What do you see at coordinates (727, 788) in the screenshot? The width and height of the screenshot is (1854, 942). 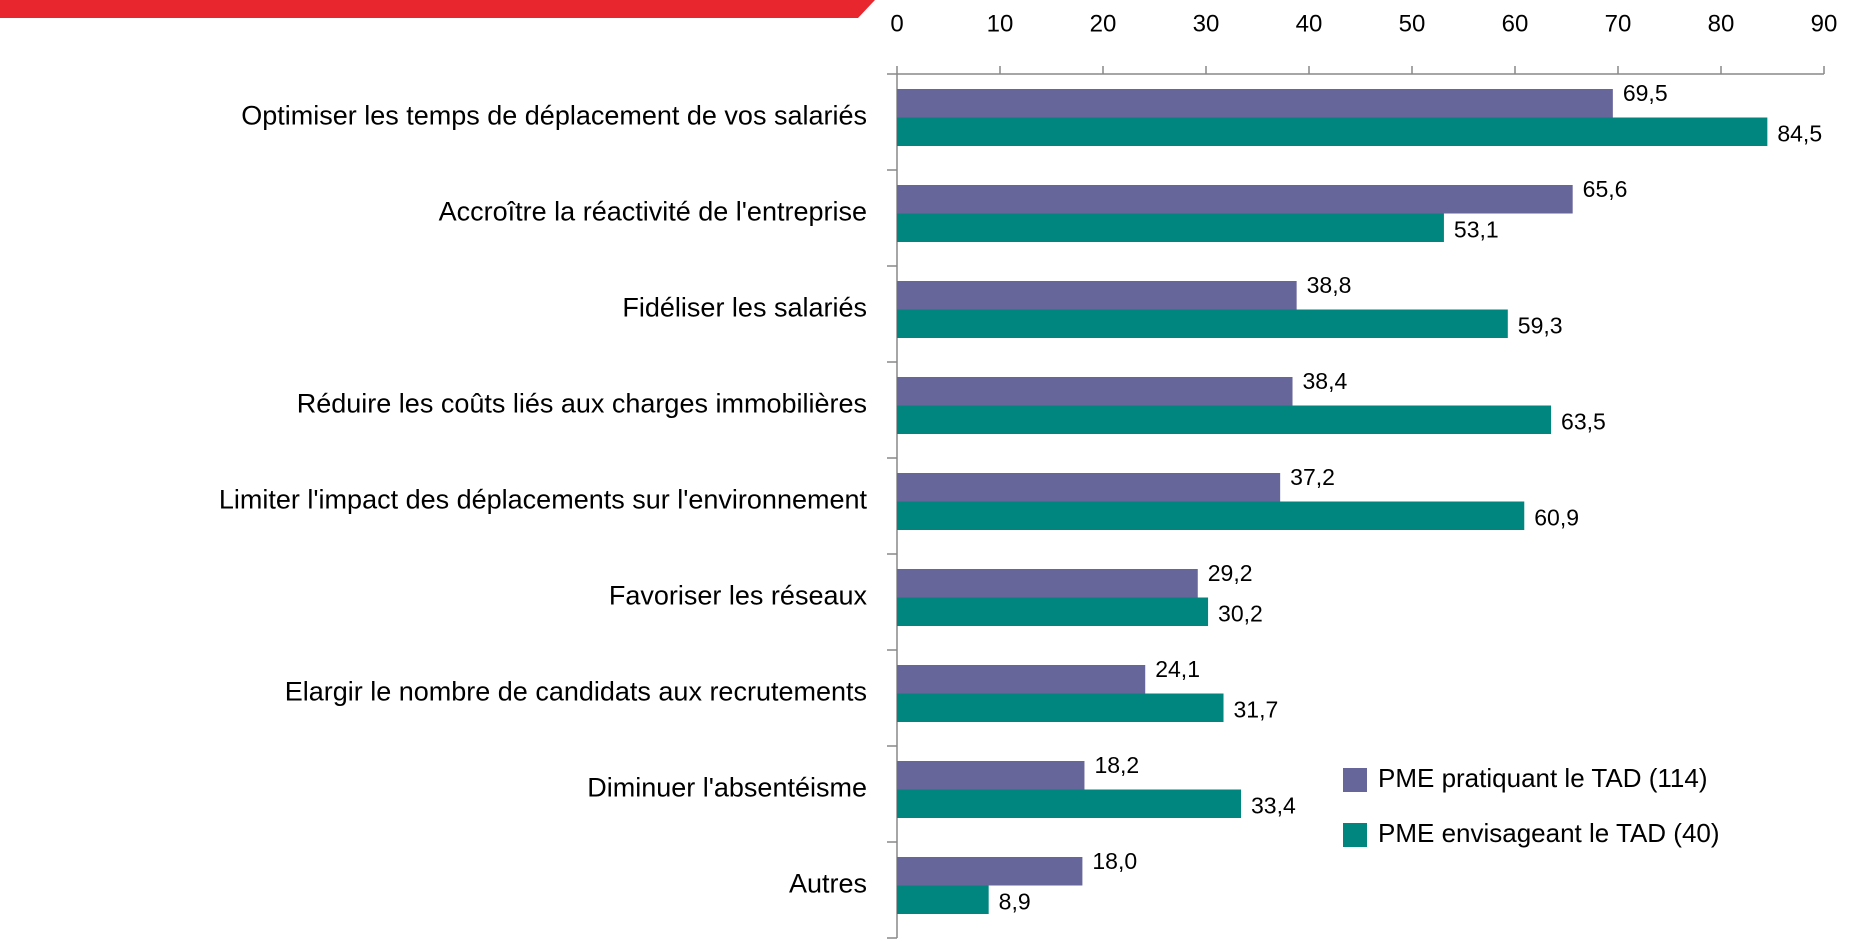 I see `category-label: Diminuer l'absentéisme` at bounding box center [727, 788].